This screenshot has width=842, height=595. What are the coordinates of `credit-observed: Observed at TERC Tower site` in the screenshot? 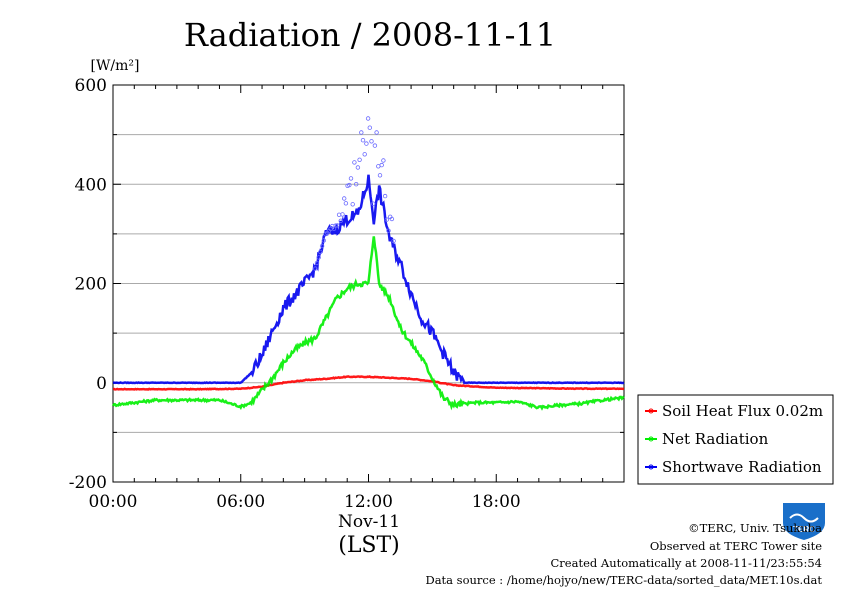 It's located at (735, 546).